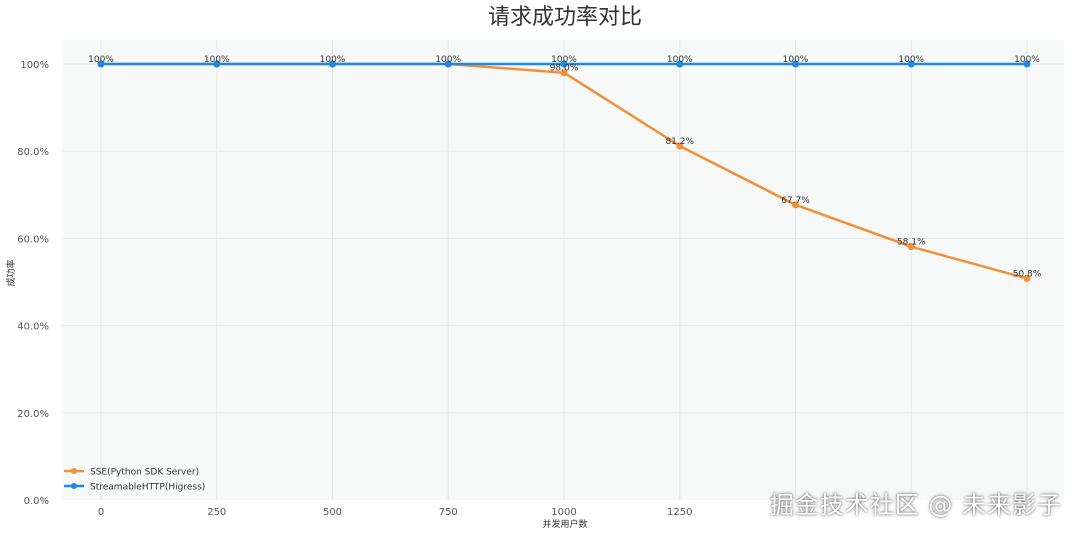 The width and height of the screenshot is (1080, 540). What do you see at coordinates (36, 501) in the screenshot?
I see `y-tick-label: 0.0%` at bounding box center [36, 501].